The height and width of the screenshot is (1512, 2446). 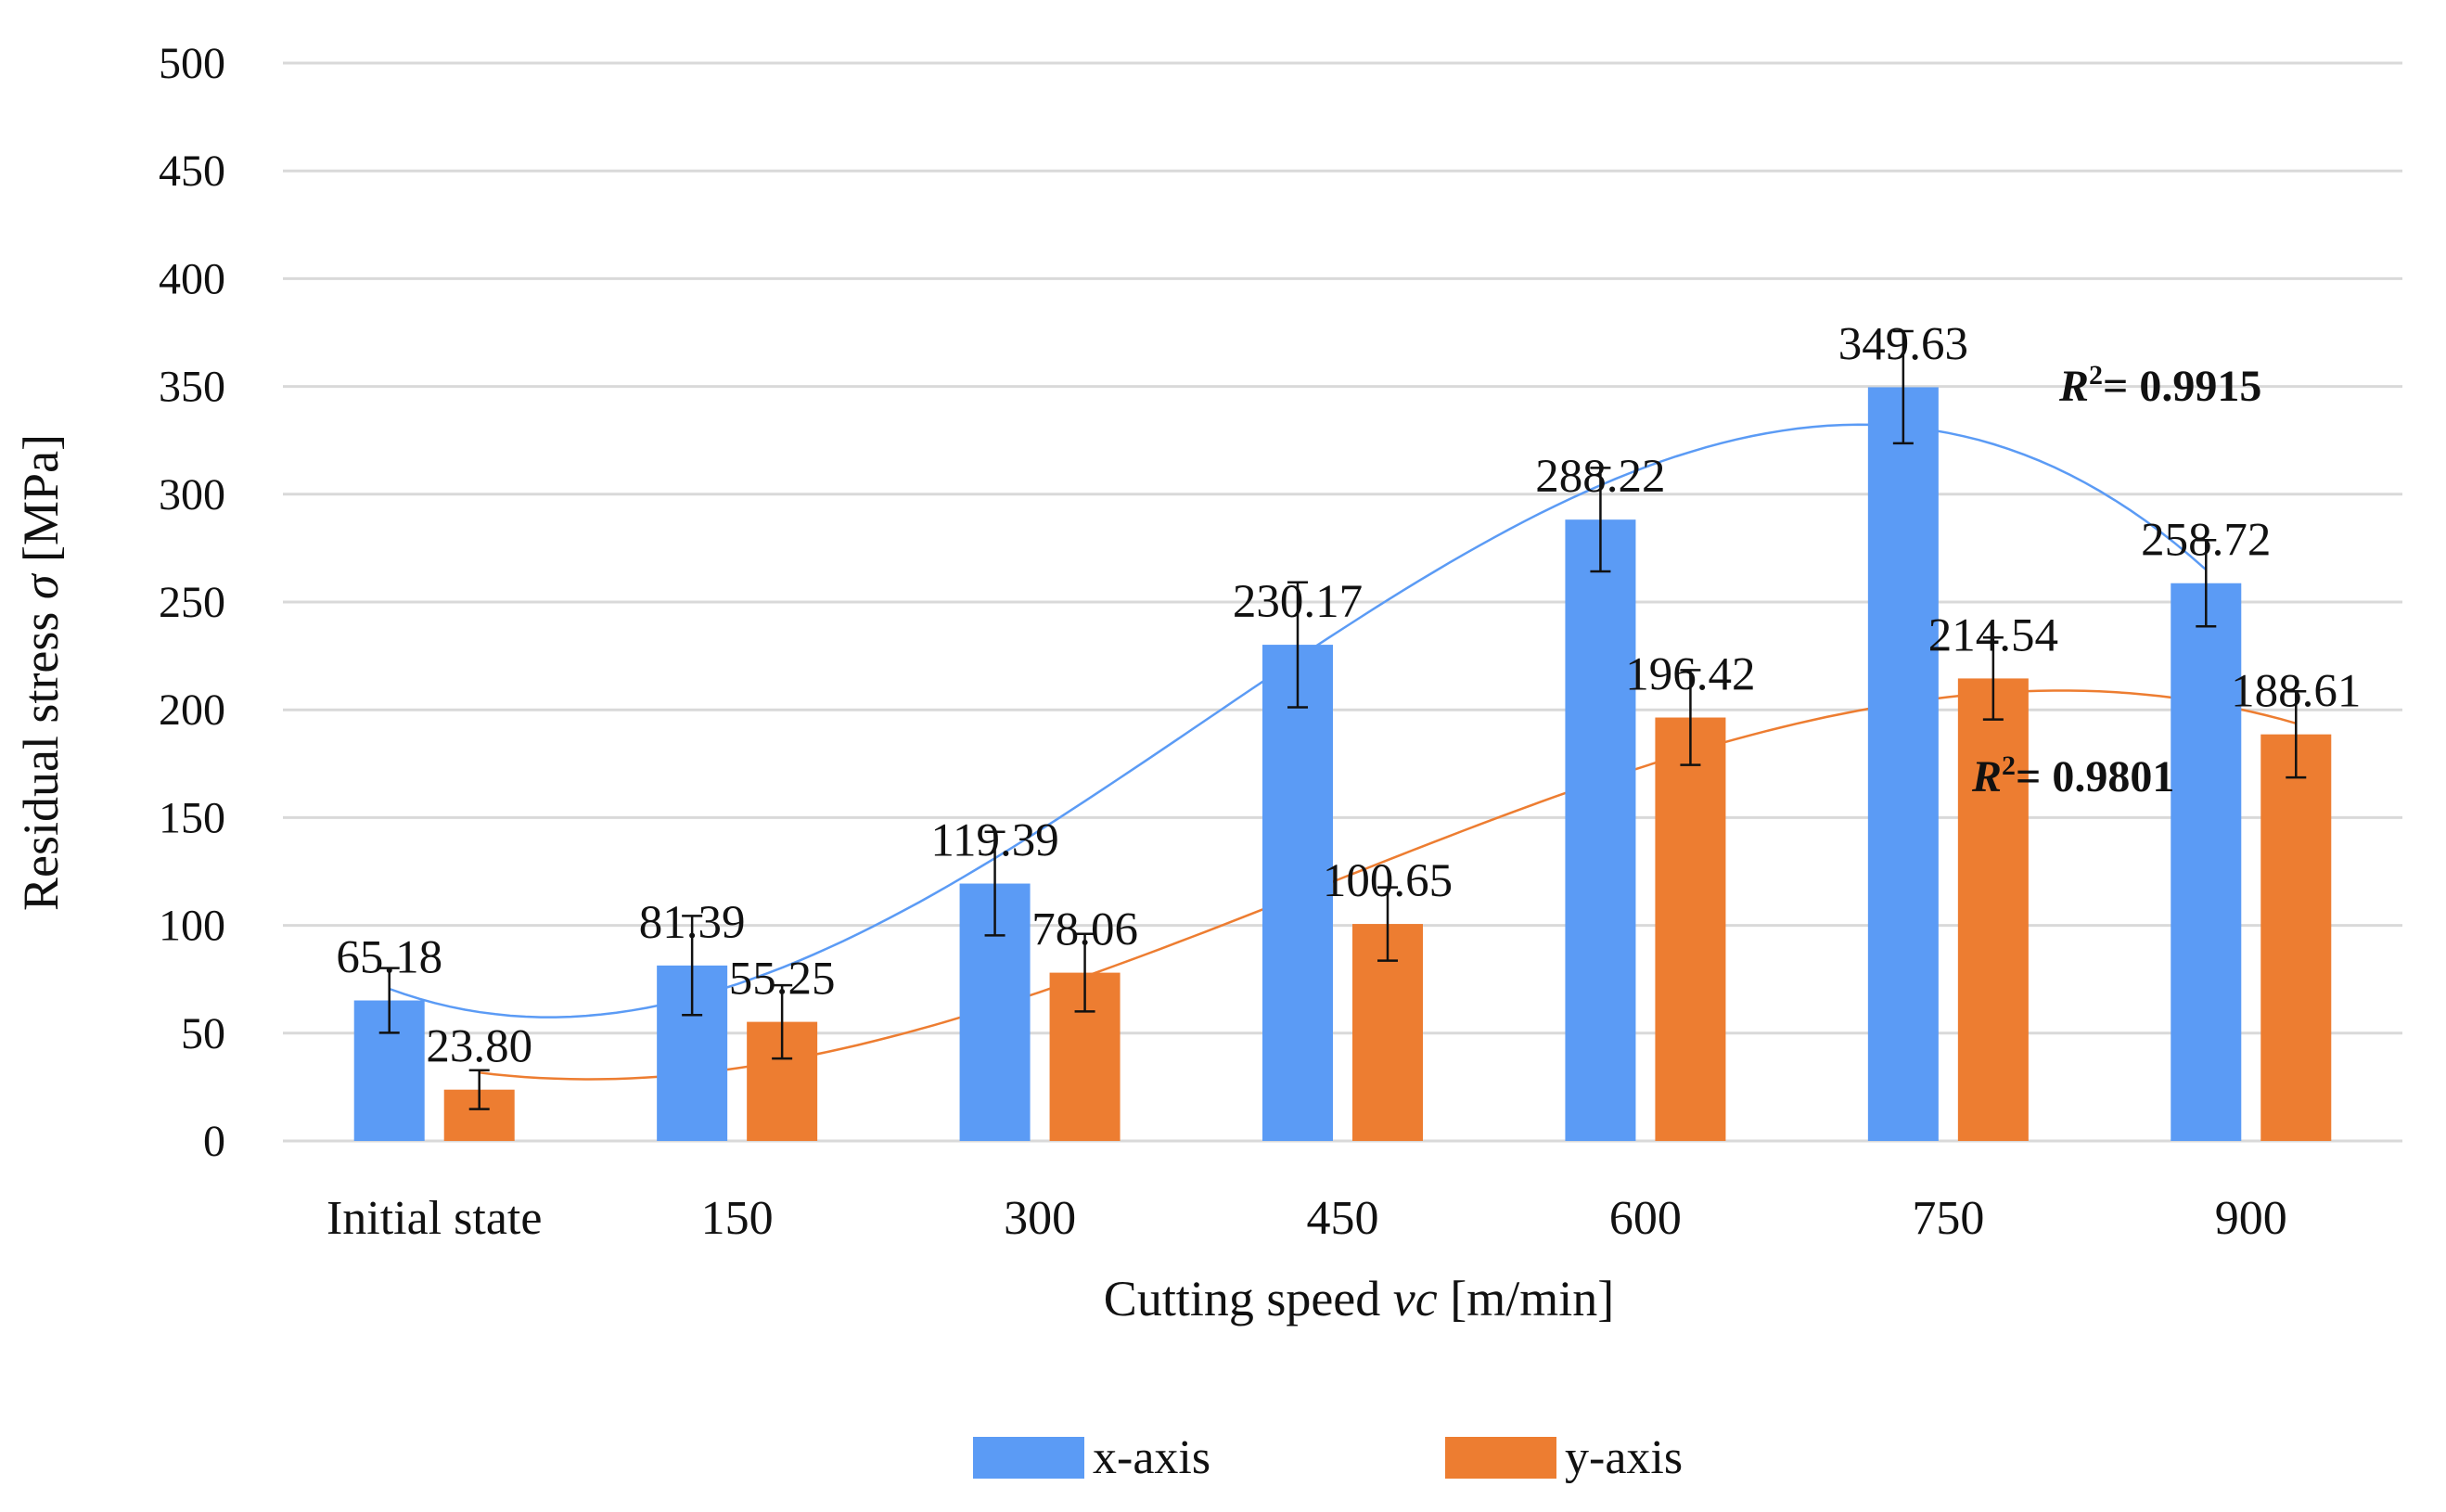 What do you see at coordinates (2206, 541) in the screenshot?
I see `data-label: 258.72` at bounding box center [2206, 541].